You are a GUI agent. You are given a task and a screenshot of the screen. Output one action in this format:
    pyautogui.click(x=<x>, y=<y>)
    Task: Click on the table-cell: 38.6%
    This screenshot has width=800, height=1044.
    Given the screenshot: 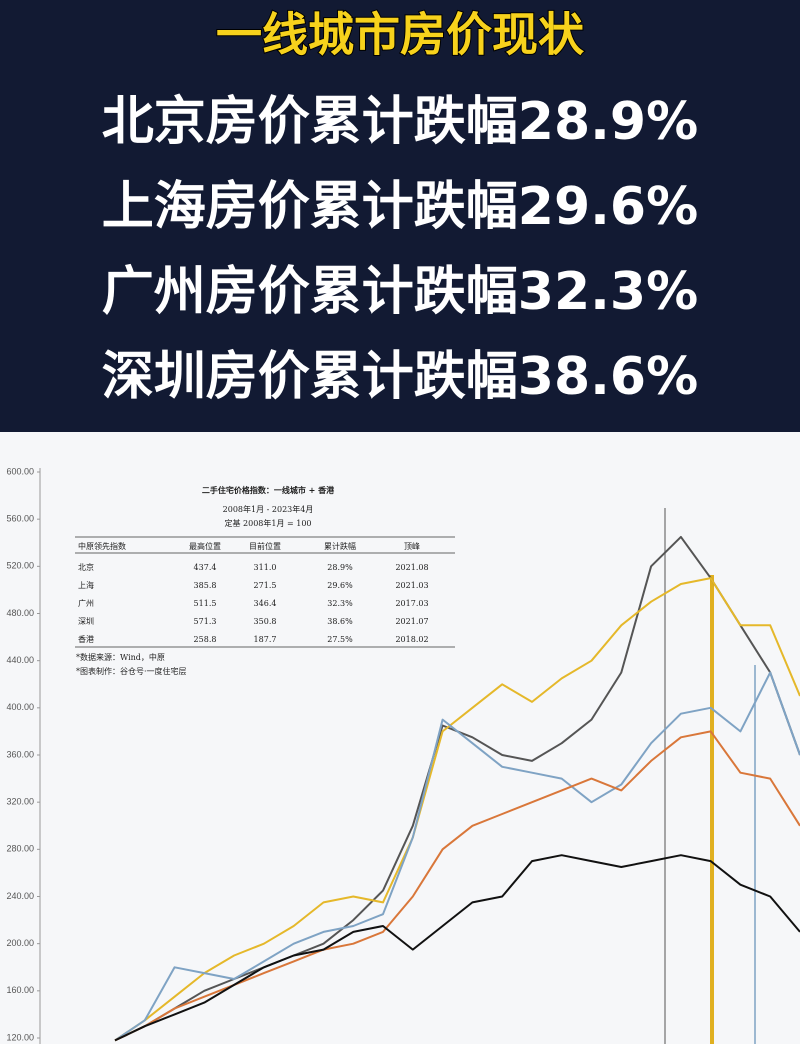 What is the action you would take?
    pyautogui.click(x=340, y=621)
    